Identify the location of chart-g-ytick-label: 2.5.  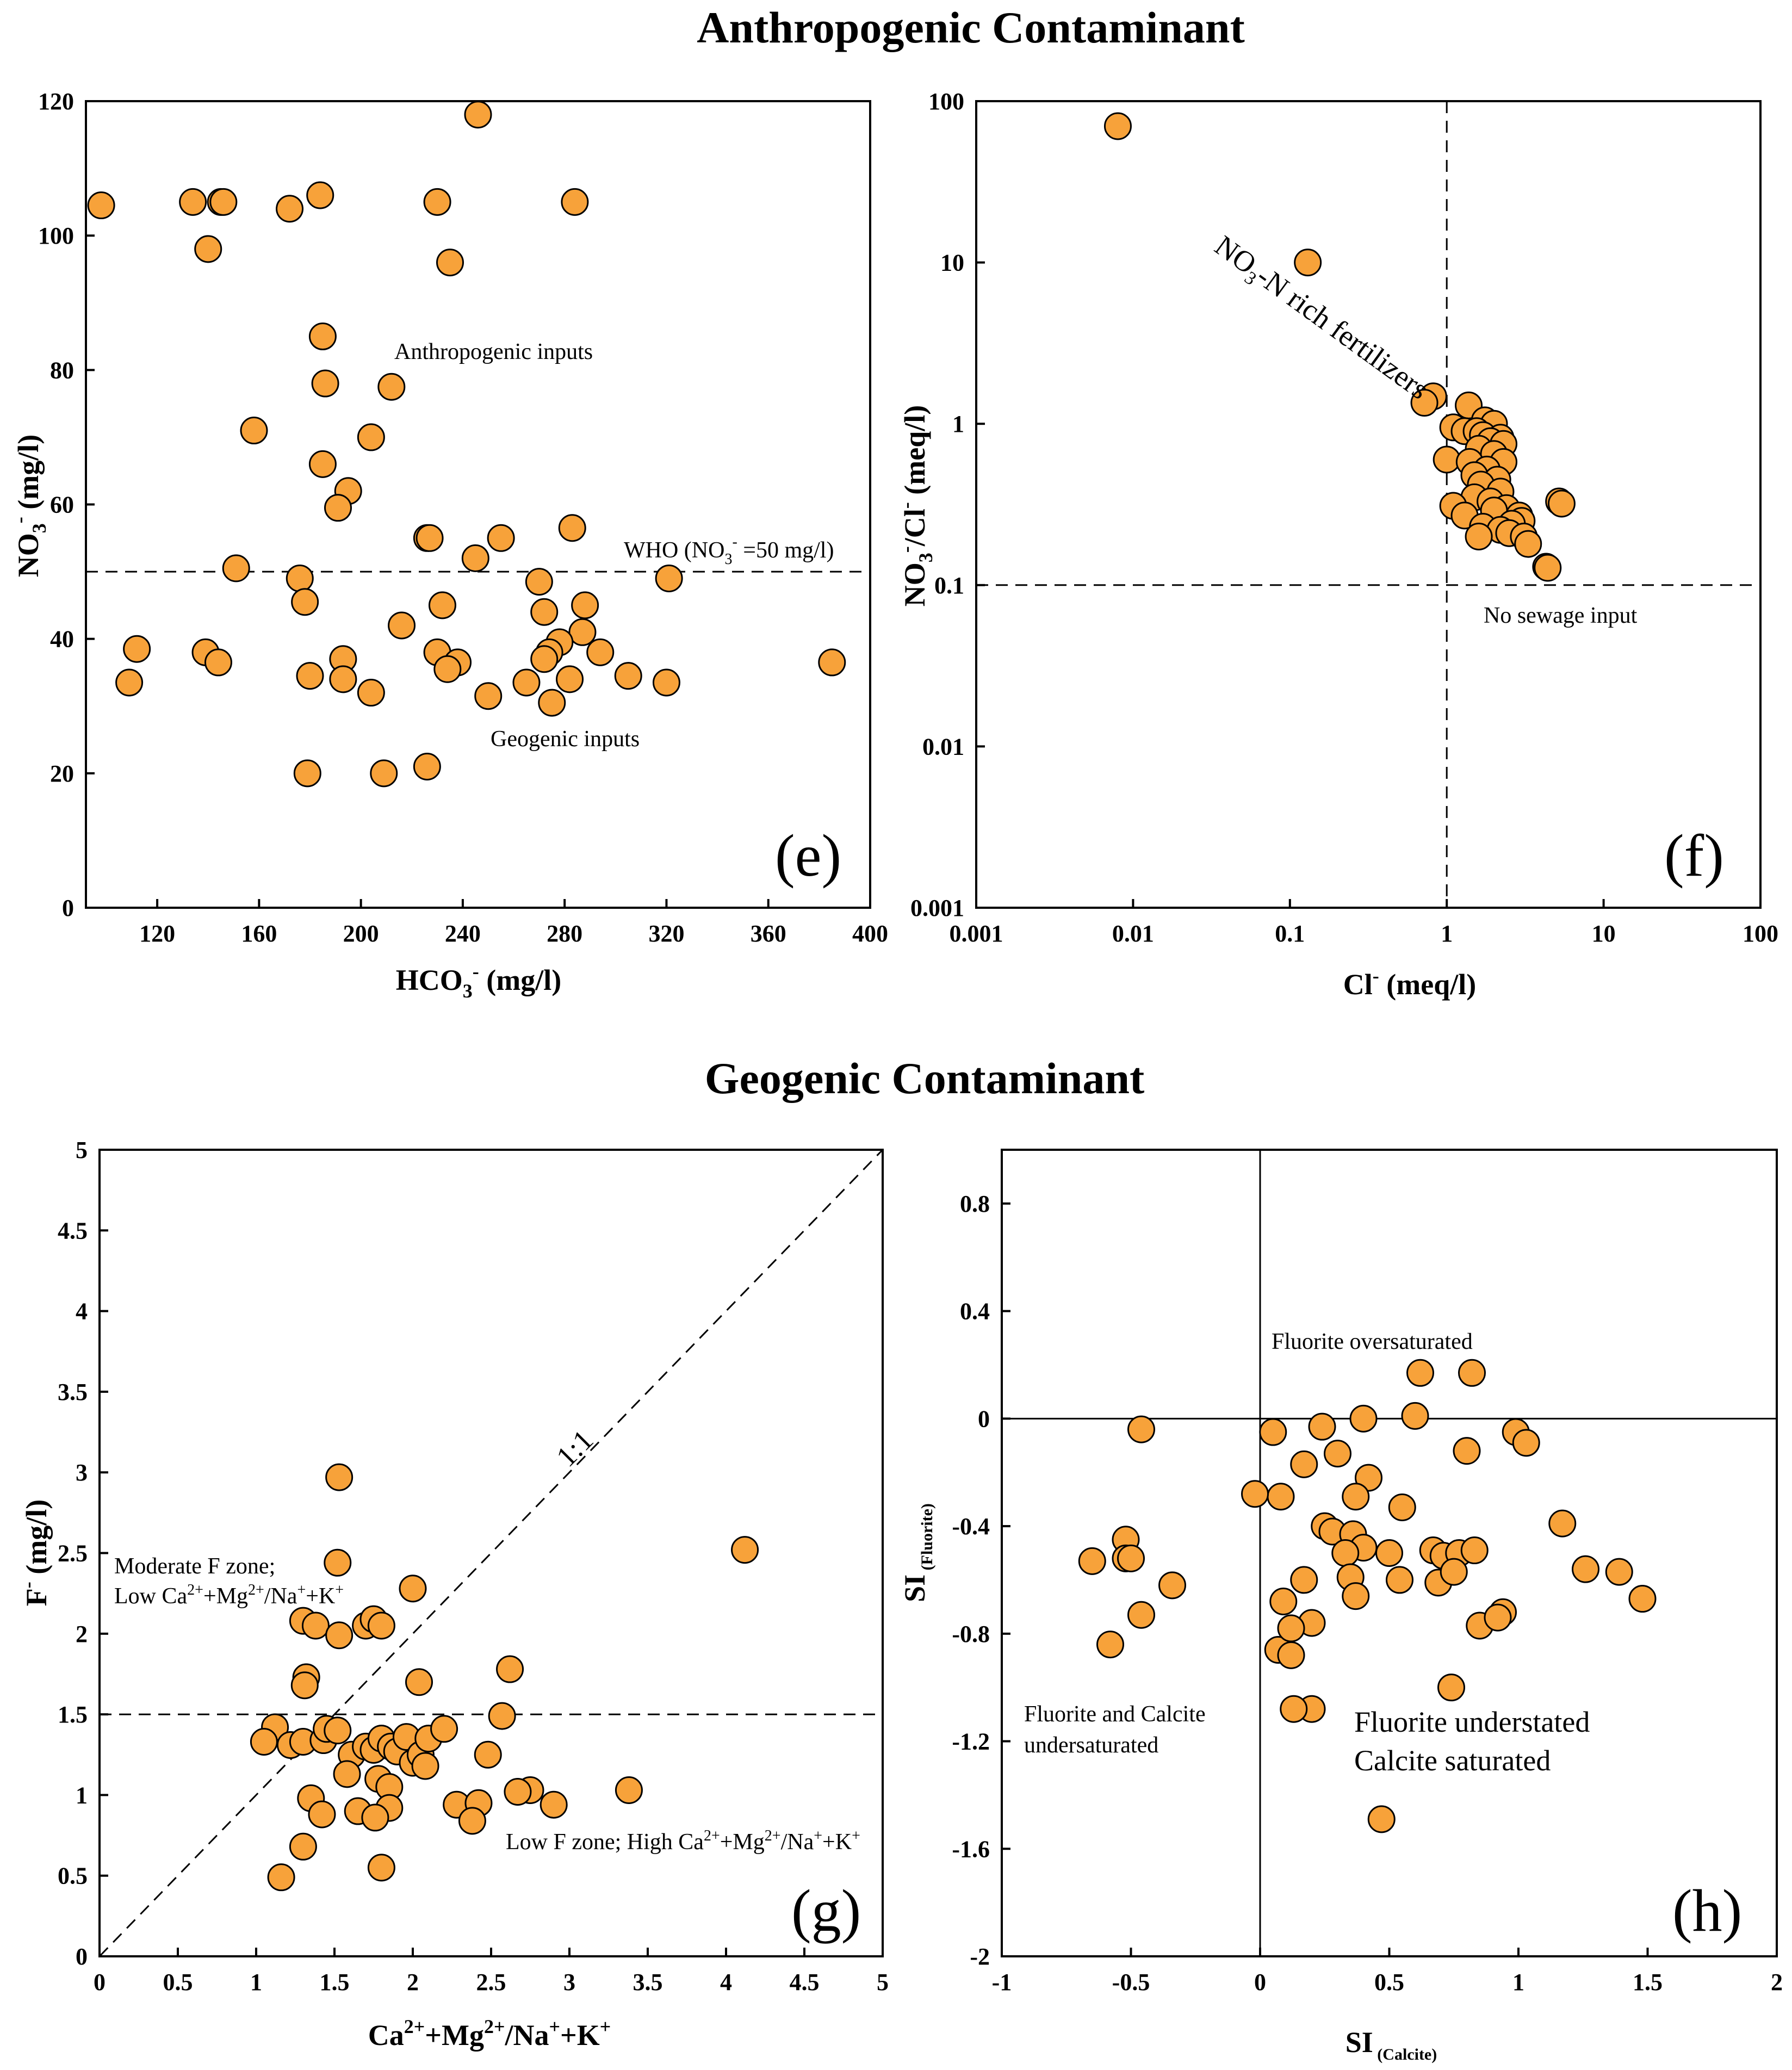
(73, 1553).